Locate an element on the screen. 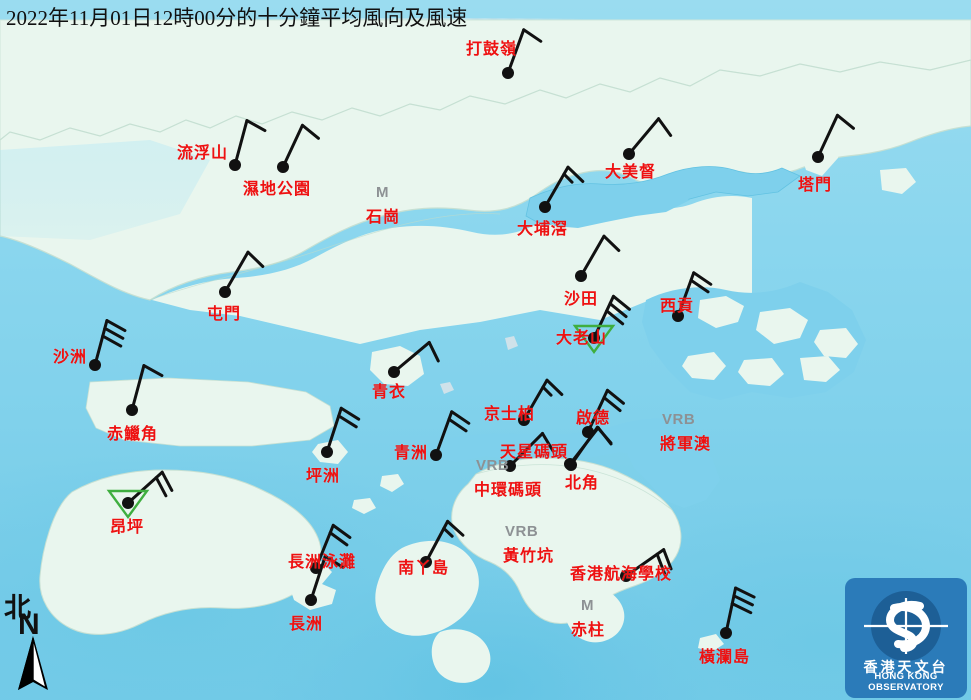 This screenshot has height=700, width=971. hko-logo-label-cn: 香港天文台 is located at coordinates (906, 668).